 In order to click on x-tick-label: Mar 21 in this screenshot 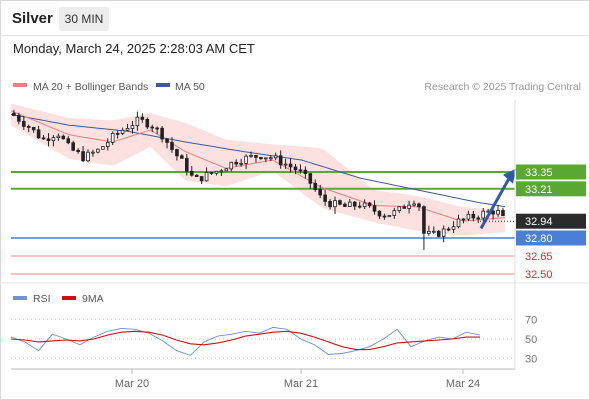, I will do `click(301, 384)`.